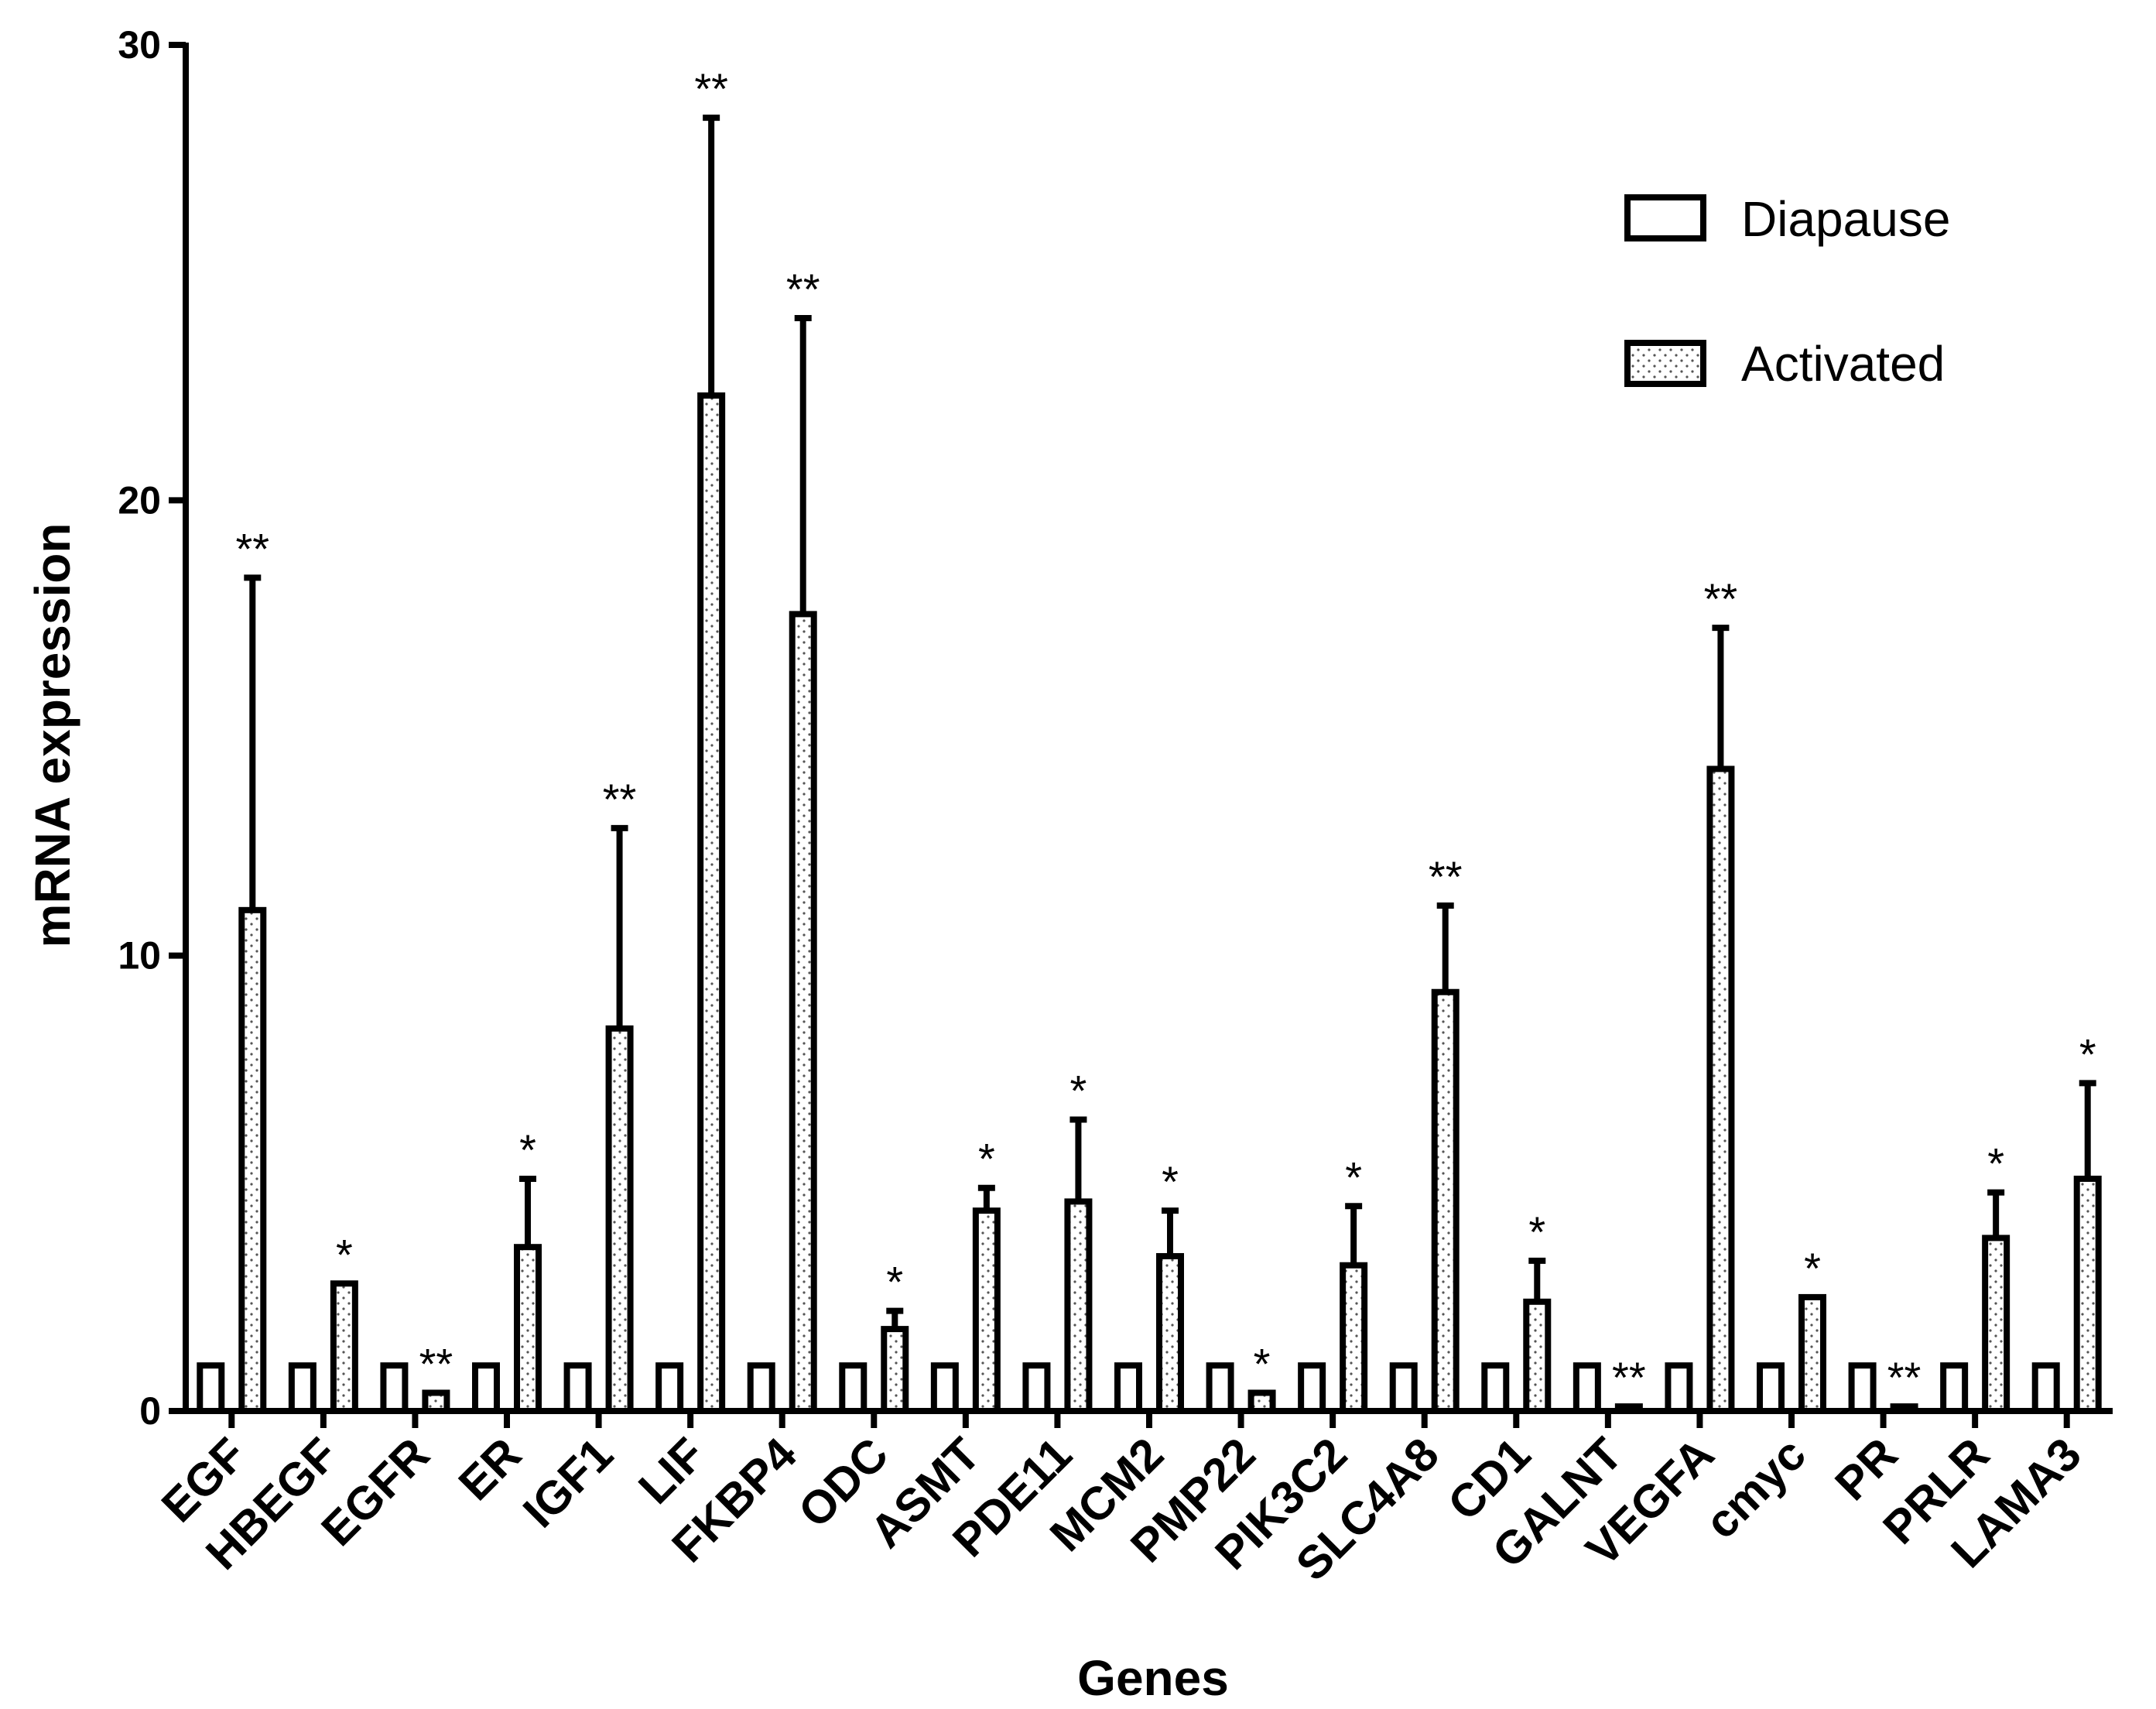 Image resolution: width=2156 pixels, height=1709 pixels. Describe the element at coordinates (1755, 1488) in the screenshot. I see `x-tick-label-cmyc: cmyc` at that location.